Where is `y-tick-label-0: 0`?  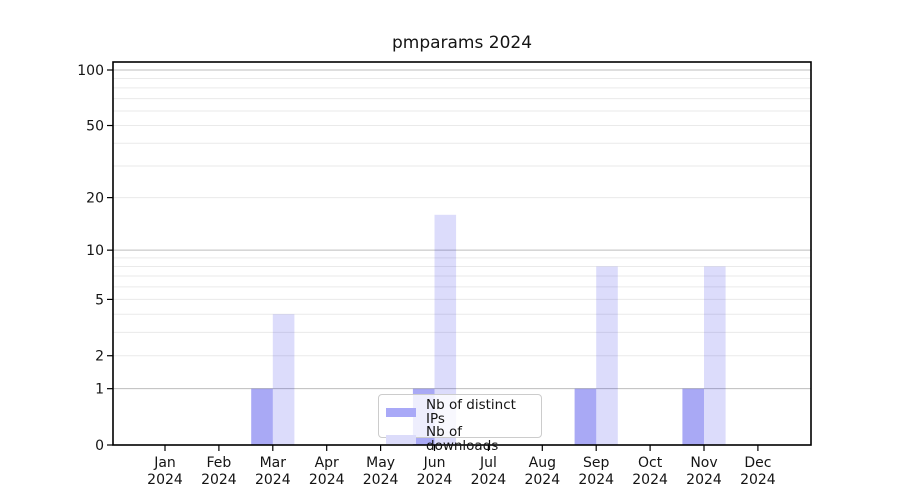 y-tick-label-0: 0 is located at coordinates (99, 446).